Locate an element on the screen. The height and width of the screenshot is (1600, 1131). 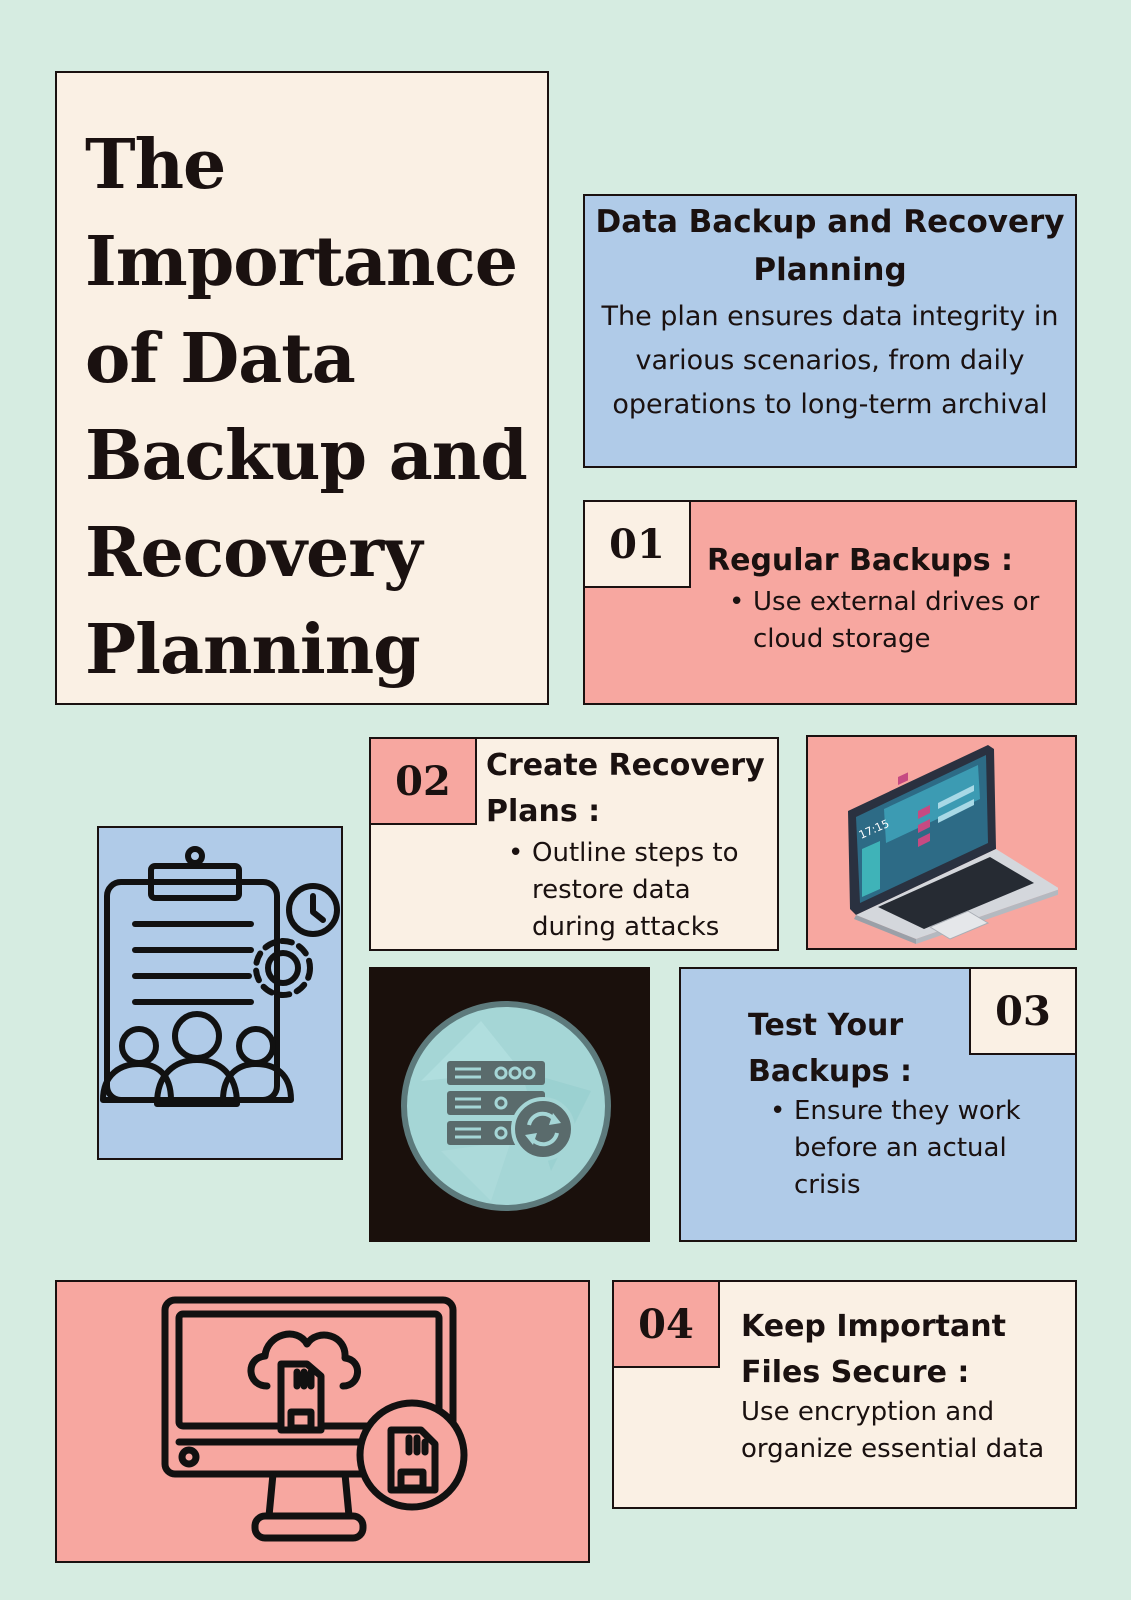
bullet-item: Ensure they work before an actual crisis is located at coordinates (897, 1148).